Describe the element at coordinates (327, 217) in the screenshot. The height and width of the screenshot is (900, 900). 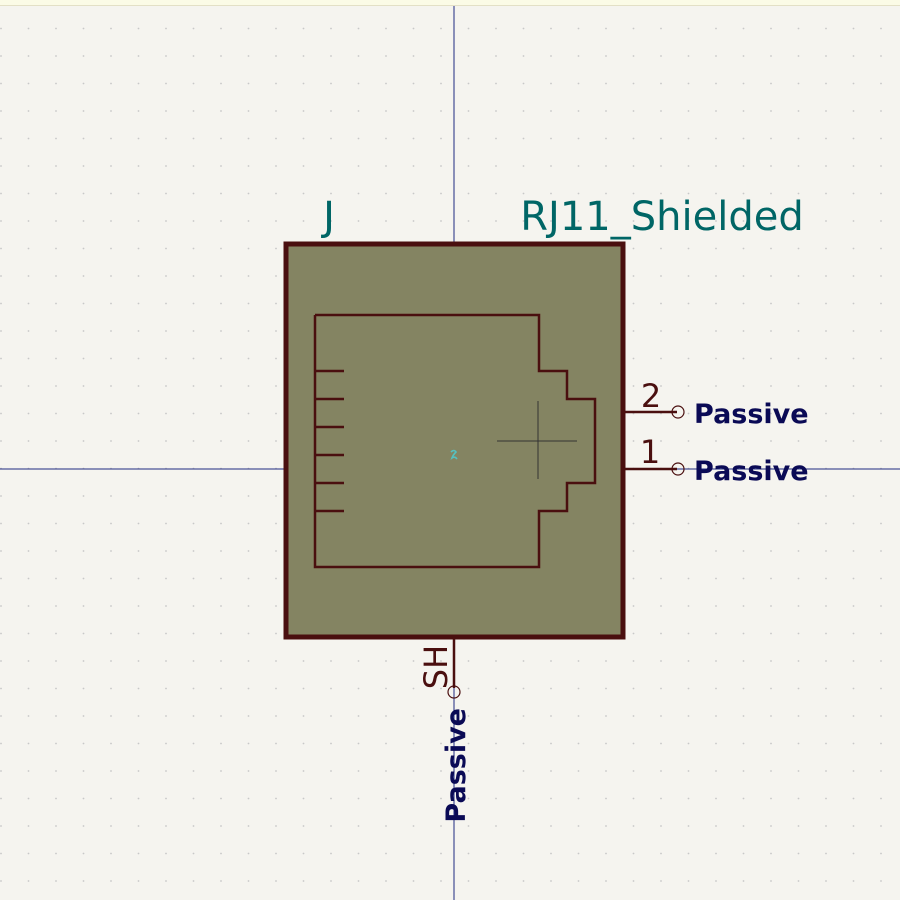
I see `reference-field: J` at that location.